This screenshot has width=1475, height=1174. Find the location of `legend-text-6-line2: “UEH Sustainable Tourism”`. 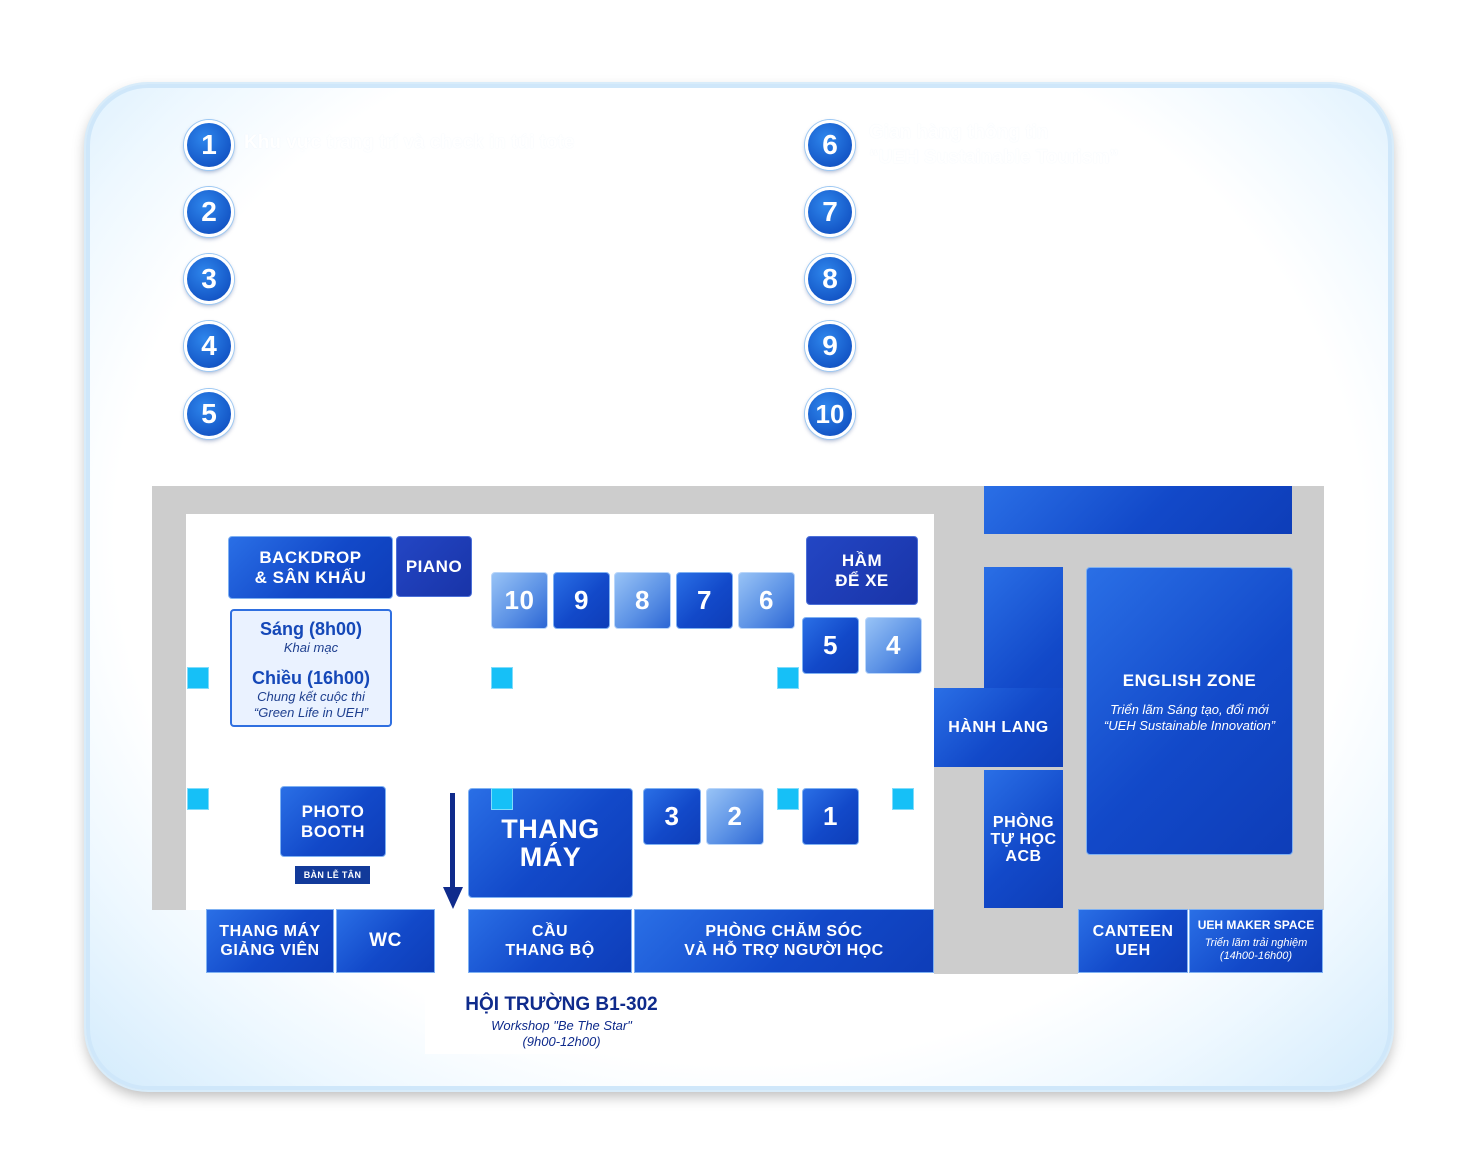

legend-text-6-line2: “UEH Sustainable Tourism” is located at coordinates (994, 157).